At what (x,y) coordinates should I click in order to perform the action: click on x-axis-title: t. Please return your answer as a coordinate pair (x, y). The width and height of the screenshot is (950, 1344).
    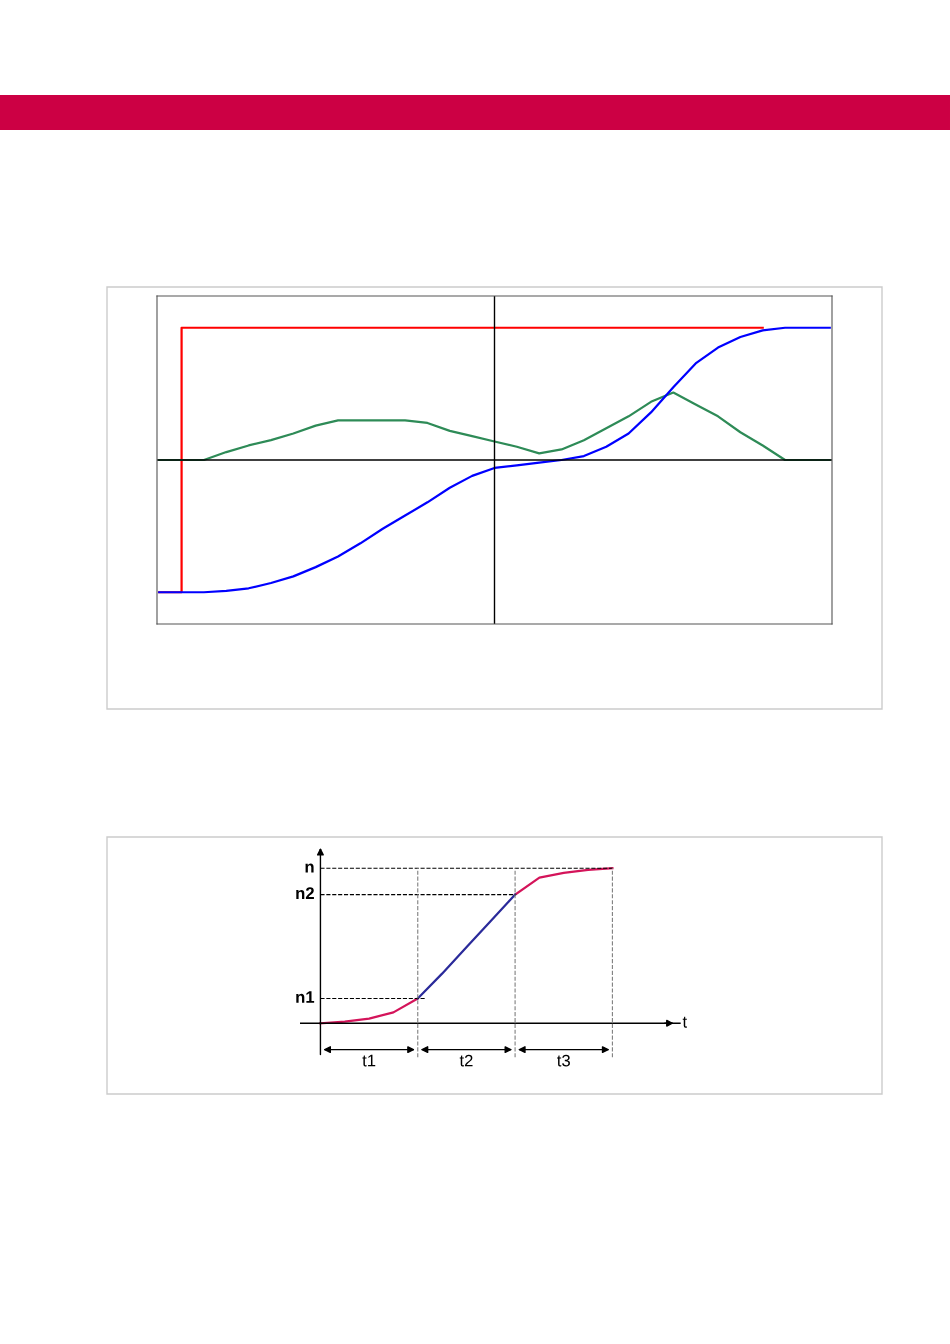
    Looking at the image, I should click on (684, 1022).